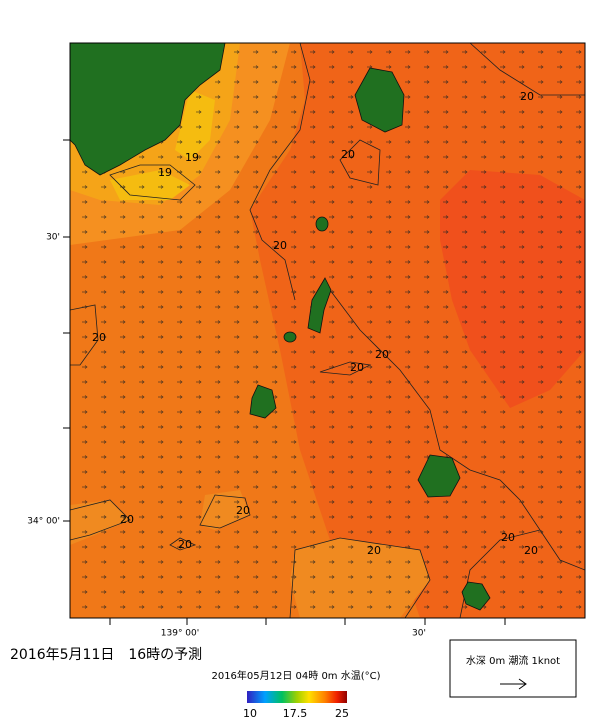  I want to click on legend-box, so click(513, 668).